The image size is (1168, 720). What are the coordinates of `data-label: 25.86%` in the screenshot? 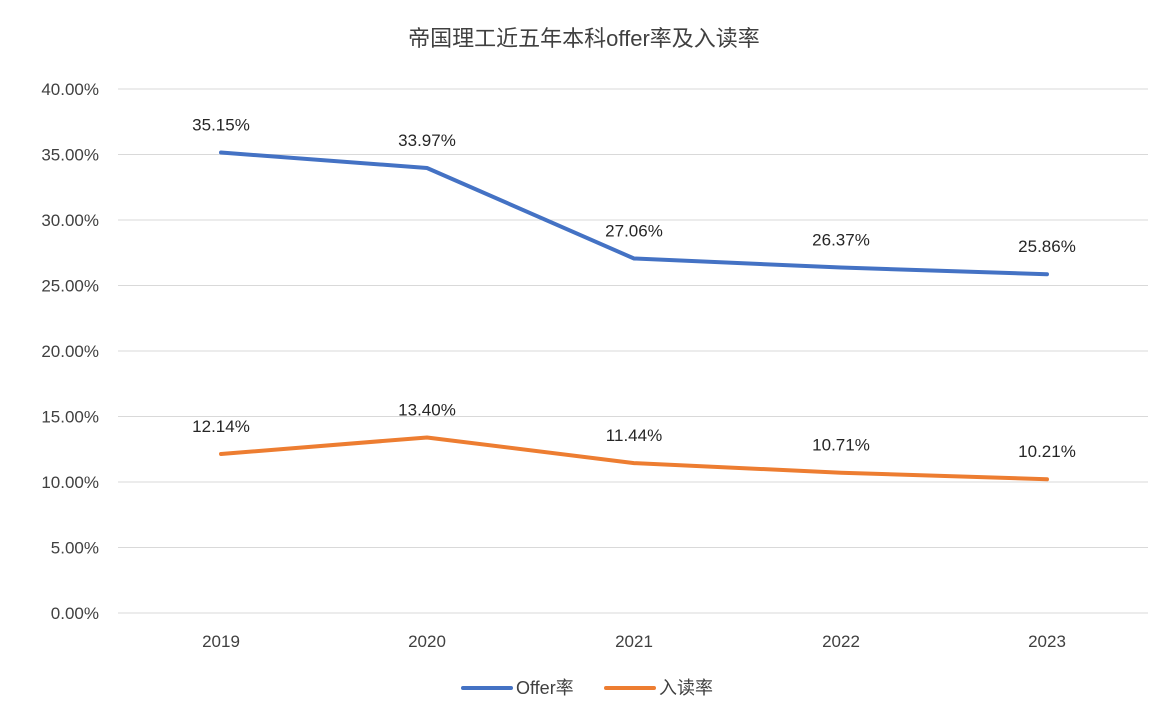 It's located at (1047, 246).